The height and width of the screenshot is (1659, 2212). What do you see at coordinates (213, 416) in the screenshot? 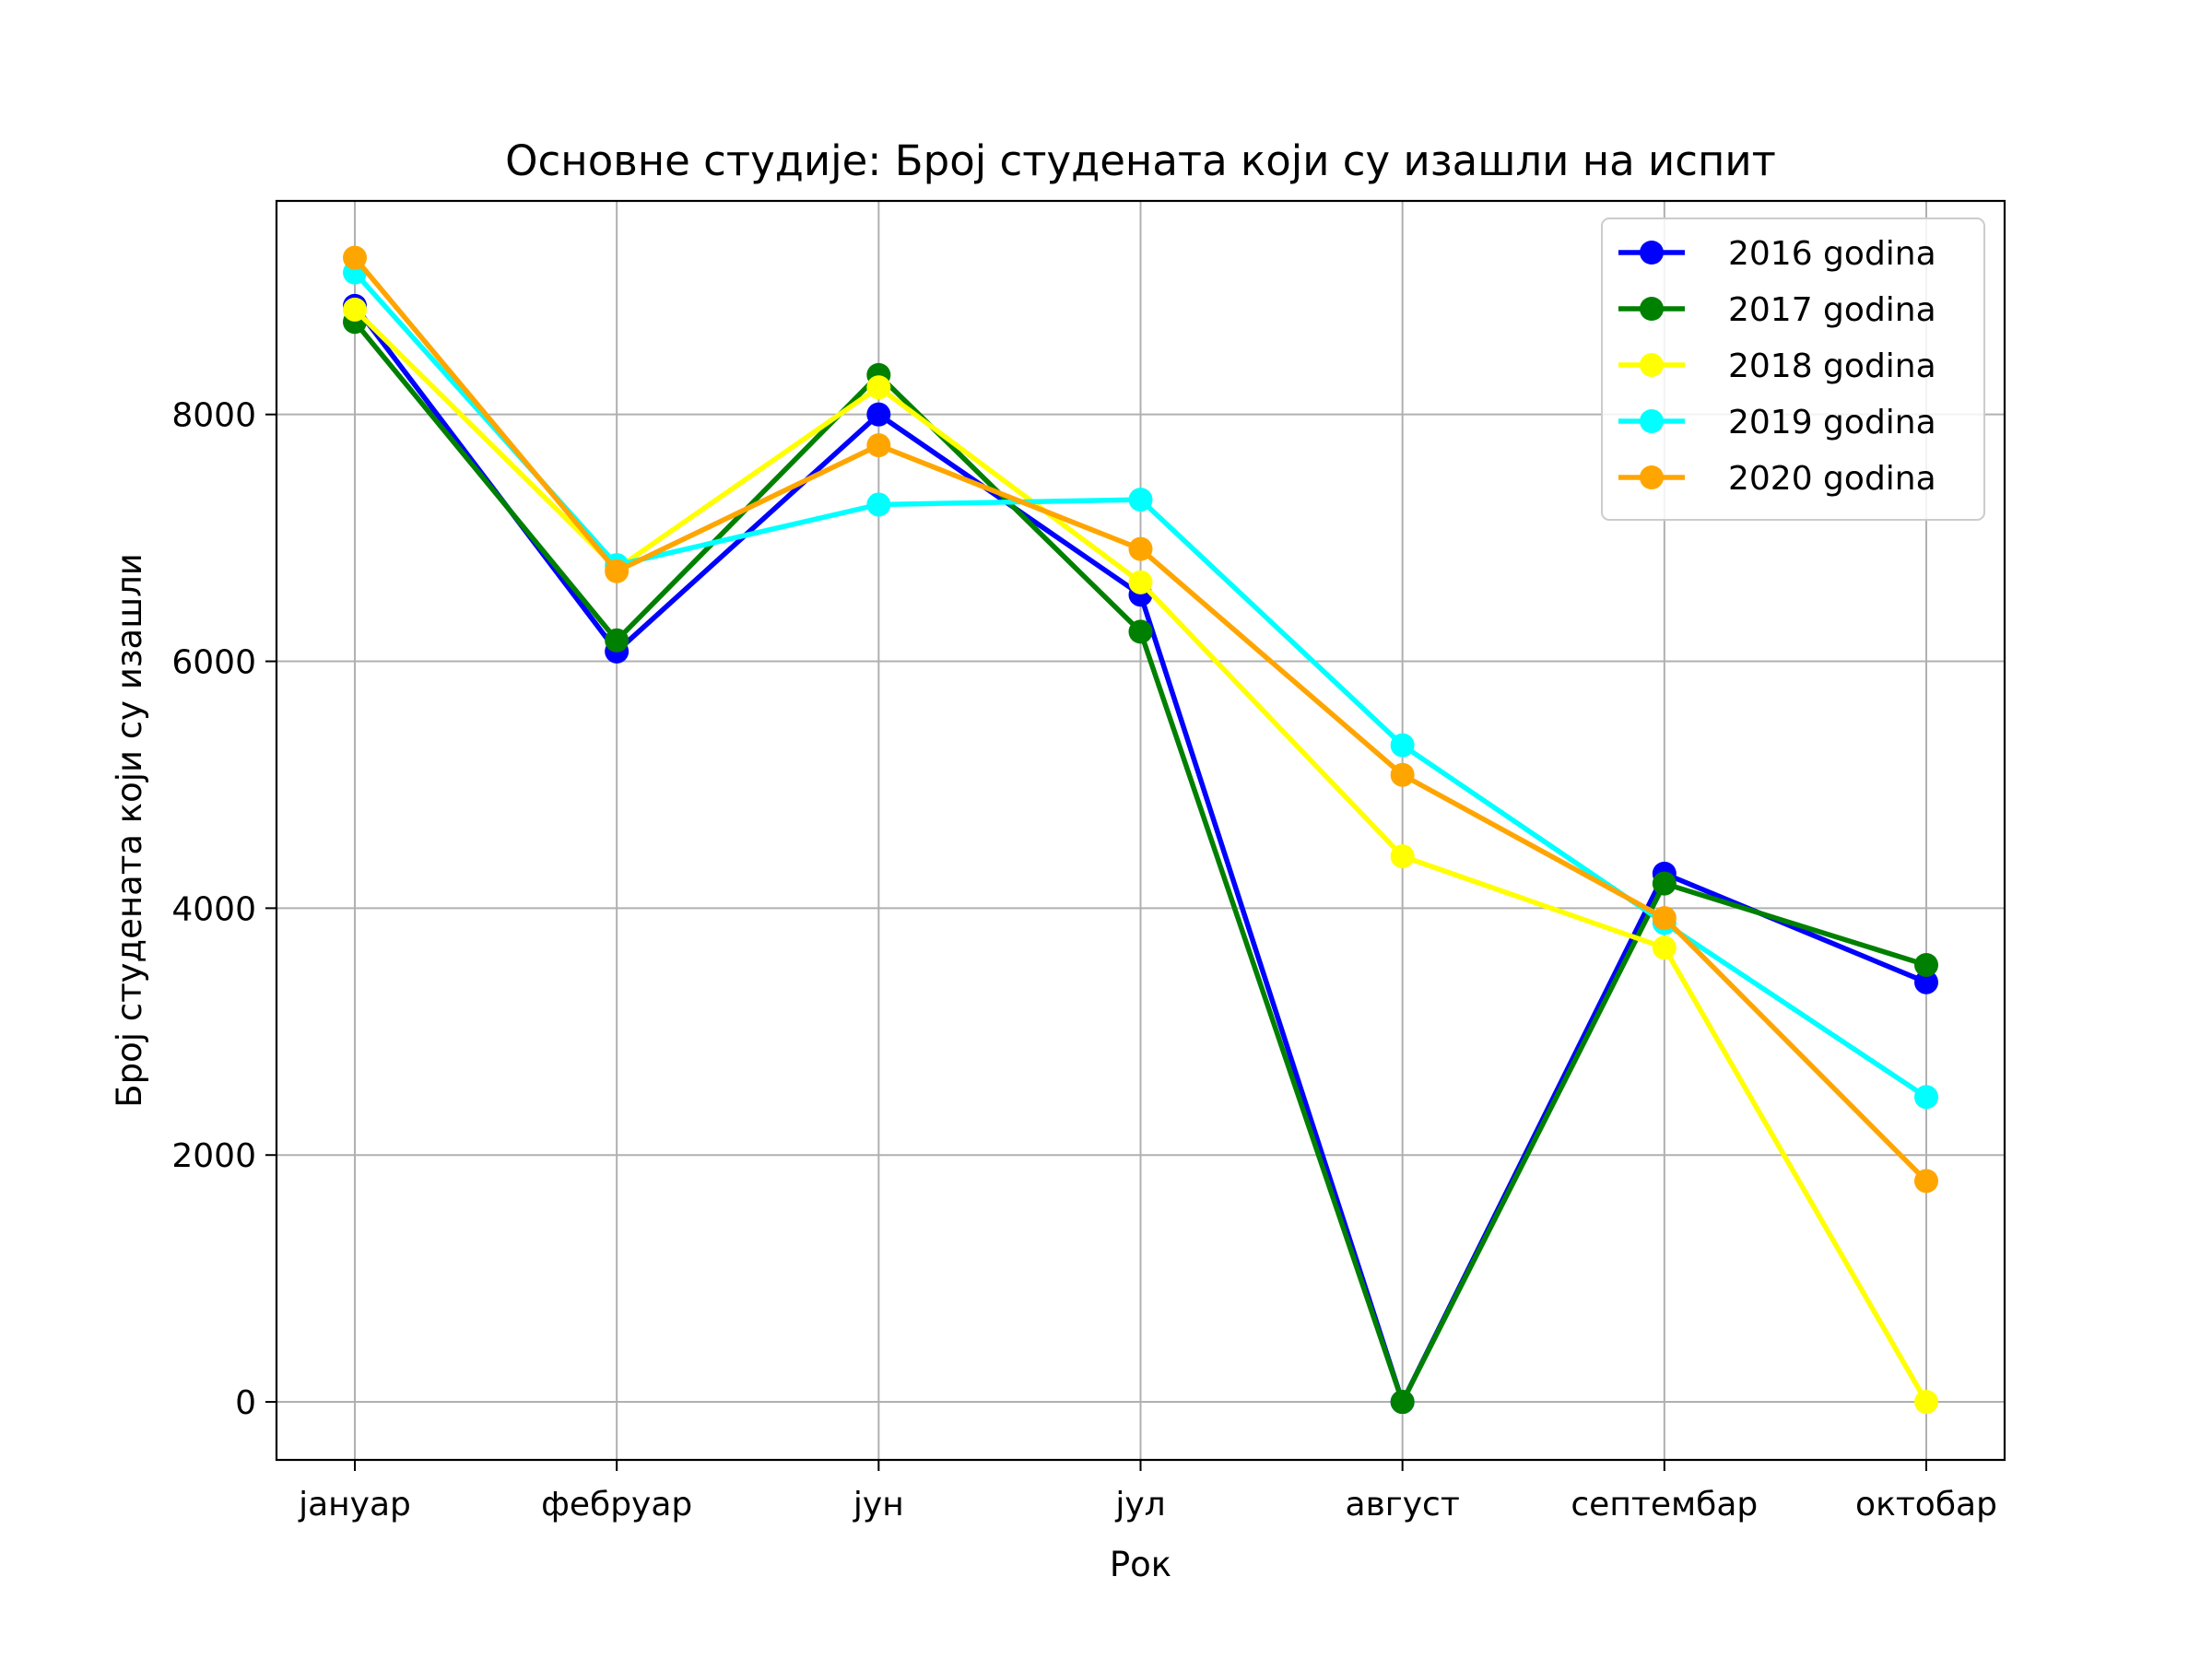
I see `y-tick-label: 8000` at bounding box center [213, 416].